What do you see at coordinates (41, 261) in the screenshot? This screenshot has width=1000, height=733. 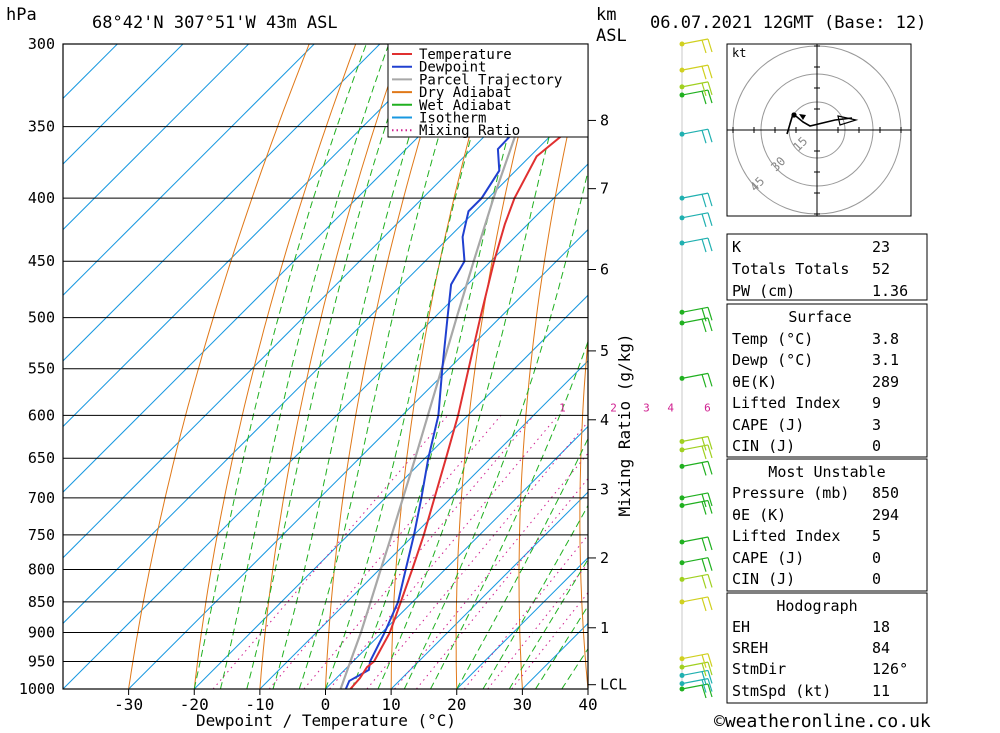 I see `pressure-tick-label: 450` at bounding box center [41, 261].